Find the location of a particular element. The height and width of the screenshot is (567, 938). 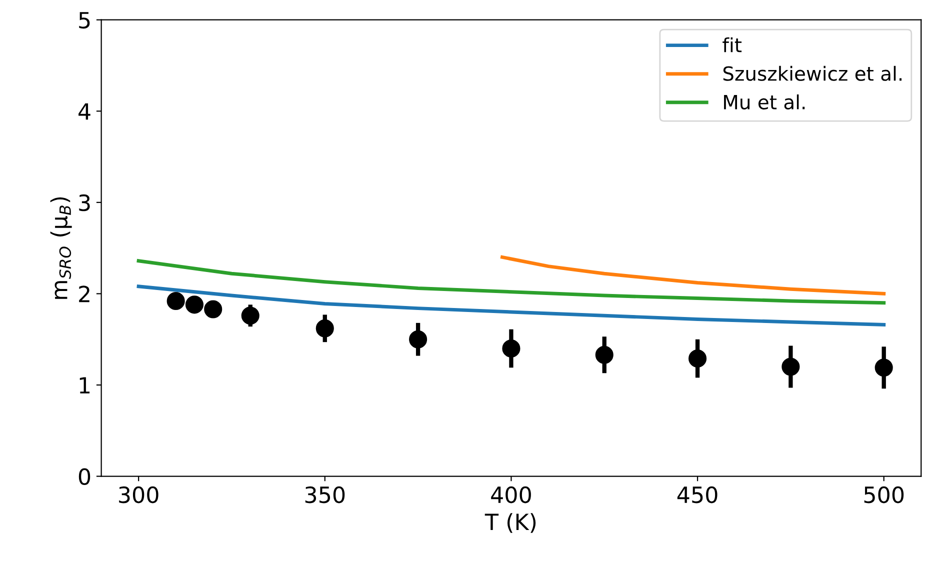

x-tick-label: 300 is located at coordinates (138, 495).